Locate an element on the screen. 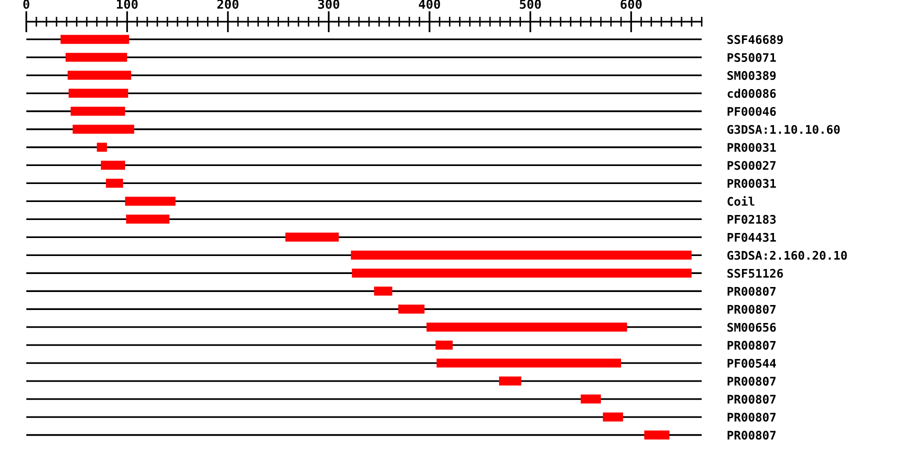 The height and width of the screenshot is (454, 900). y-tick-label: SSF46689 is located at coordinates (755, 39).